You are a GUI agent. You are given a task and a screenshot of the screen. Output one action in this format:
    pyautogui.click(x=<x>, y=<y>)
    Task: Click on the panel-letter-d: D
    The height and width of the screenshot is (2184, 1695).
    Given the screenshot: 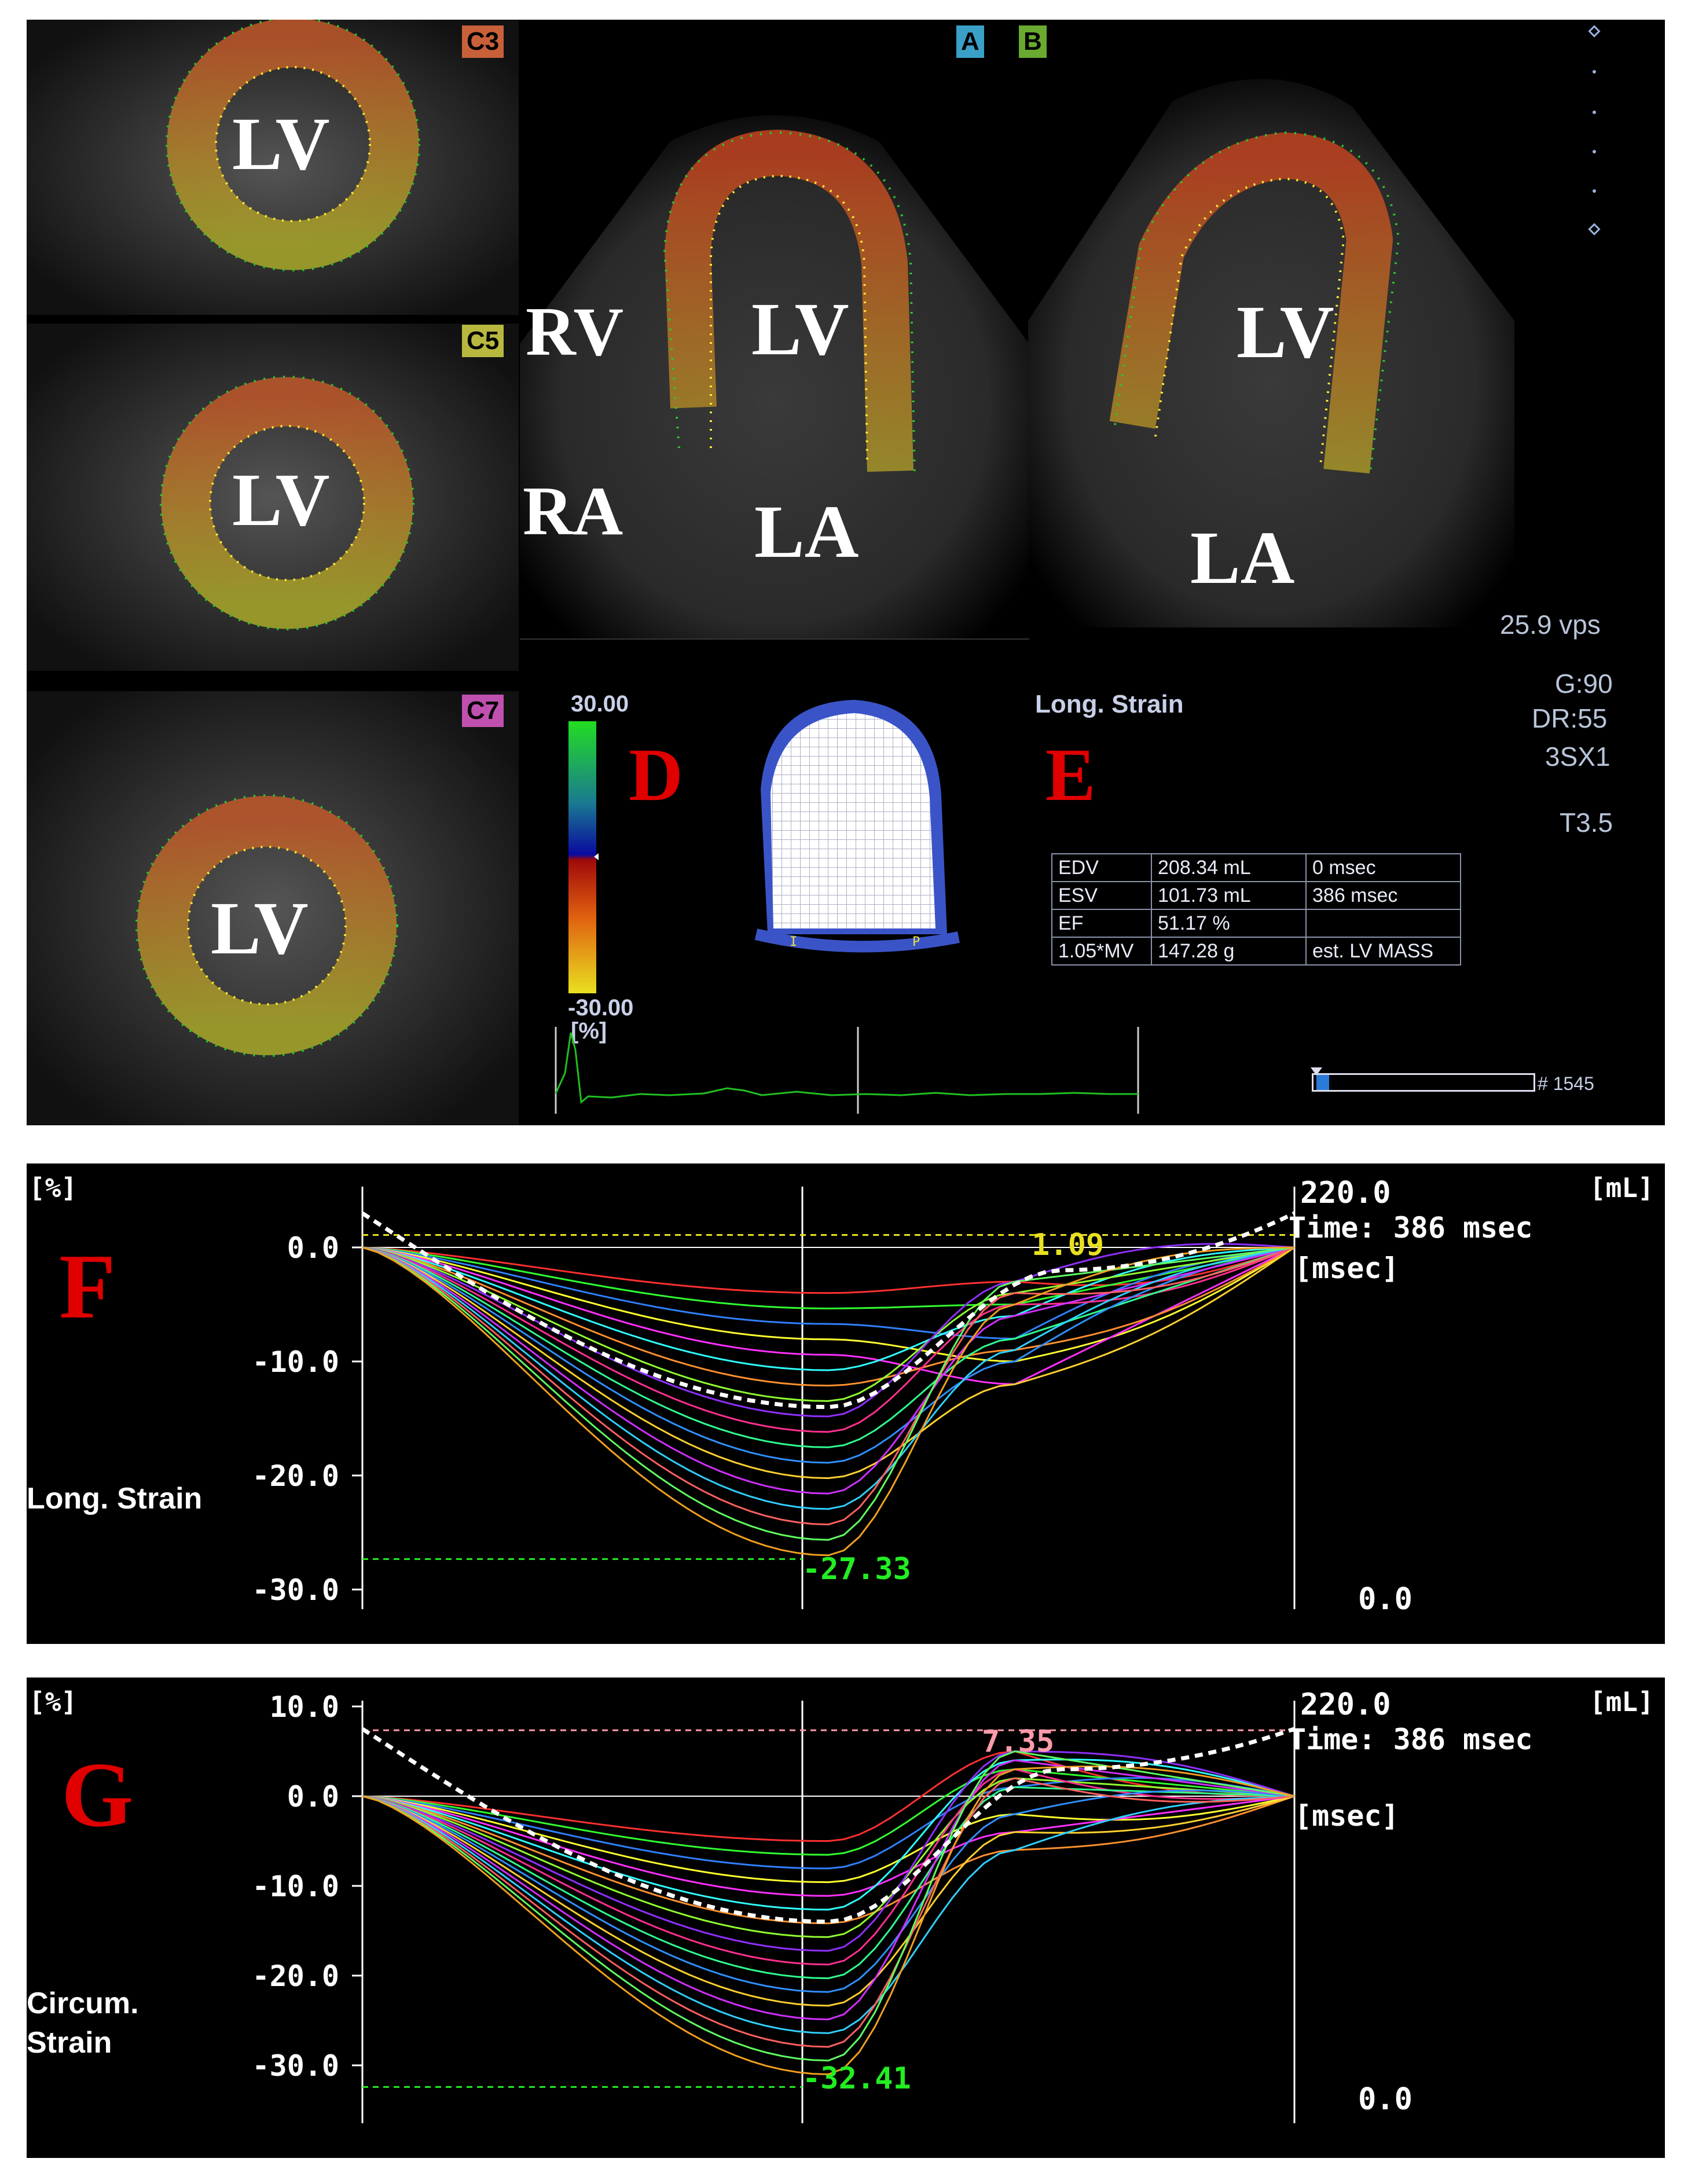 What is the action you would take?
    pyautogui.click(x=656, y=775)
    